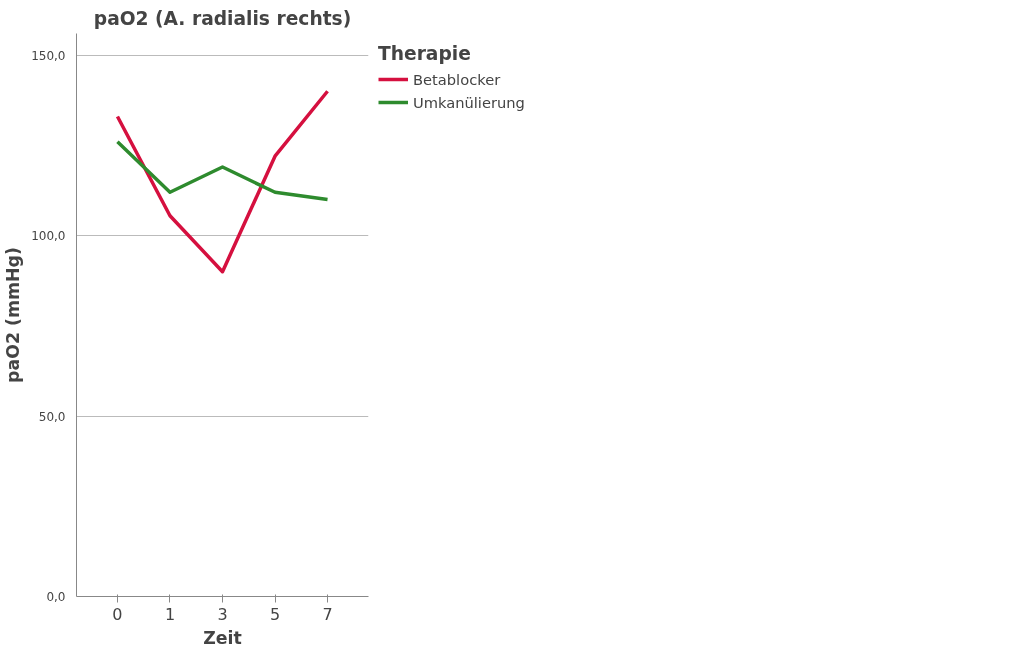 This screenshot has width=1011, height=657. What do you see at coordinates (13, 315) in the screenshot?
I see `y-axis-title: paO2 (mmHg)` at bounding box center [13, 315].